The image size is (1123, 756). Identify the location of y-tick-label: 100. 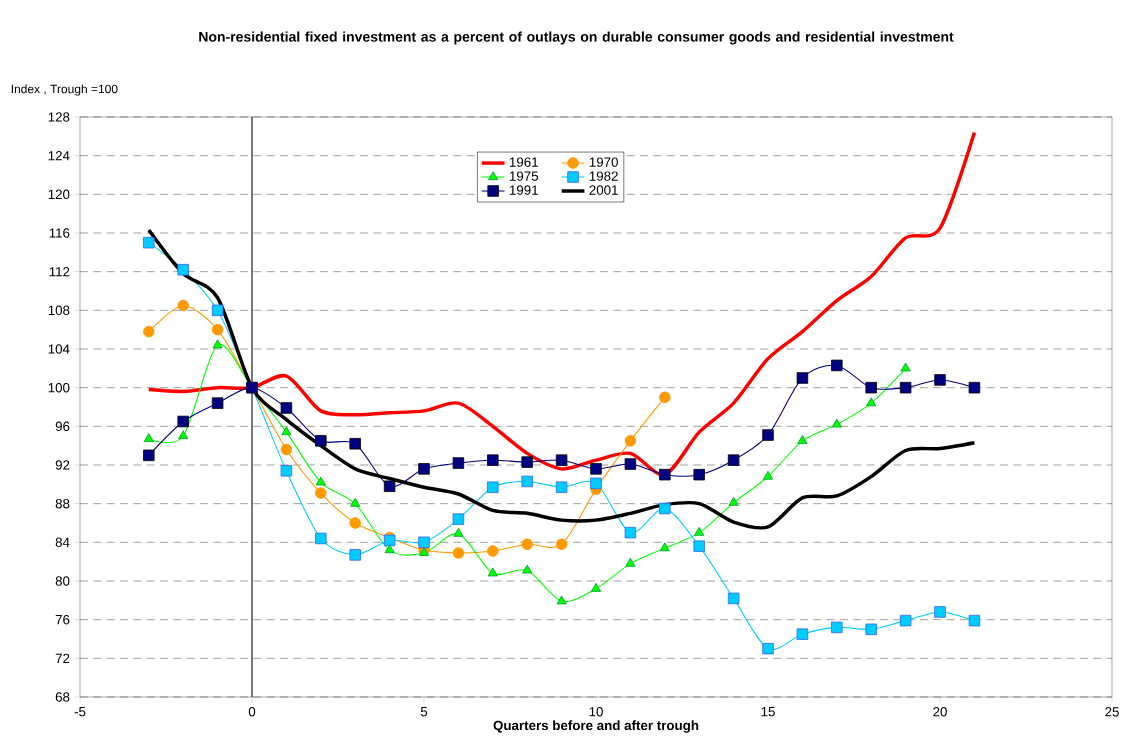
(59, 387).